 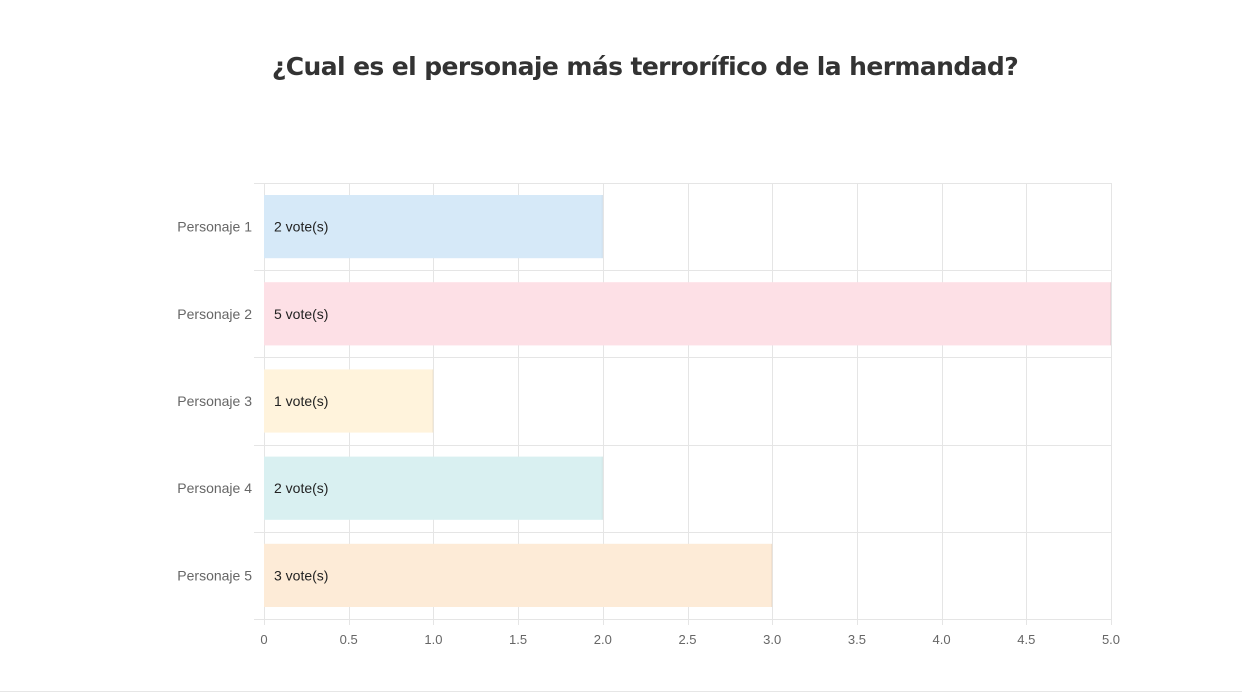 What do you see at coordinates (214, 575) in the screenshot?
I see `y-tick-label: Personaje 5` at bounding box center [214, 575].